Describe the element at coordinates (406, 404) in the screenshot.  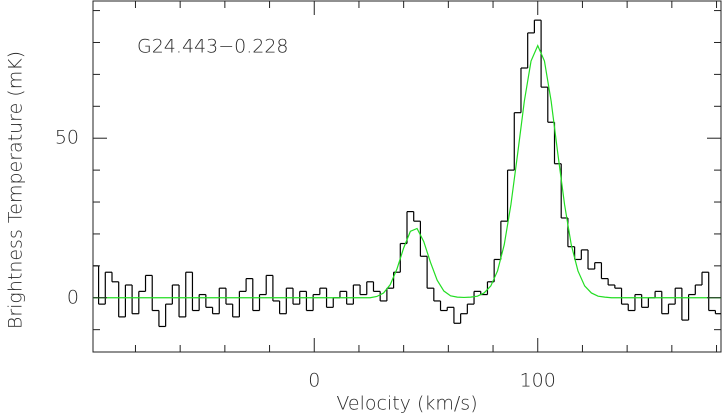
I see `x-axis-label: Velocity (km/s)` at that location.